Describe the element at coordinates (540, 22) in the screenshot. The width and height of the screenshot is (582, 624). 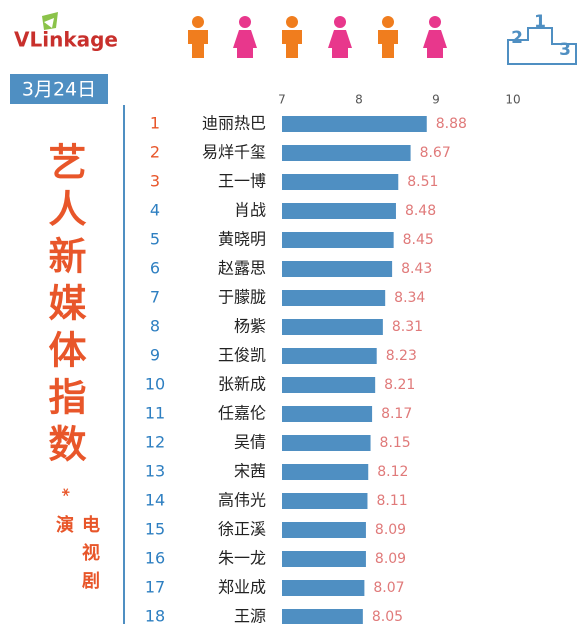
I see `podium-number: 1` at that location.